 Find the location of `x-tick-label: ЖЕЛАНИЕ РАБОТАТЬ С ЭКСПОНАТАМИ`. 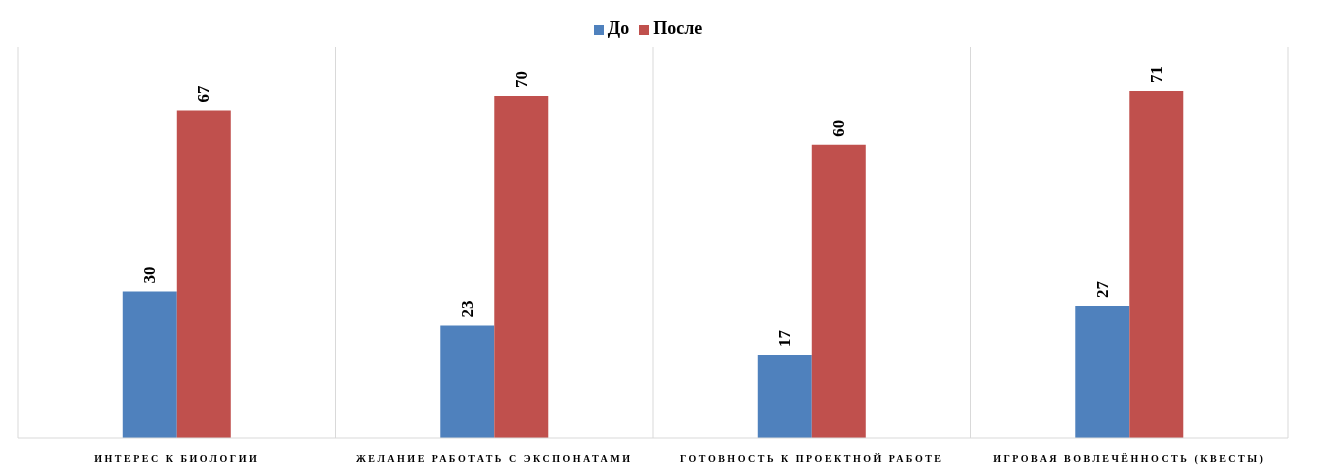

x-tick-label: ЖЕЛАНИЕ РАБОТАТЬ С ЭКСПОНАТАМИ is located at coordinates (494, 458).